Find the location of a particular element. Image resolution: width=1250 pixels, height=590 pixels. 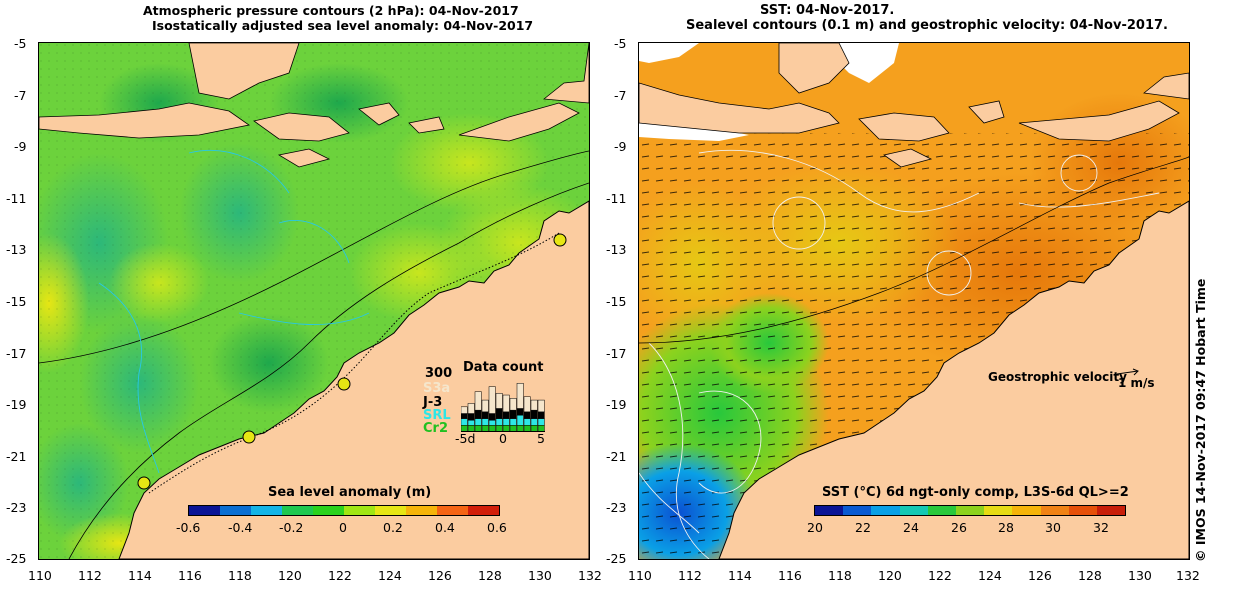

legend-s3a: S3a is located at coordinates (437, 388).